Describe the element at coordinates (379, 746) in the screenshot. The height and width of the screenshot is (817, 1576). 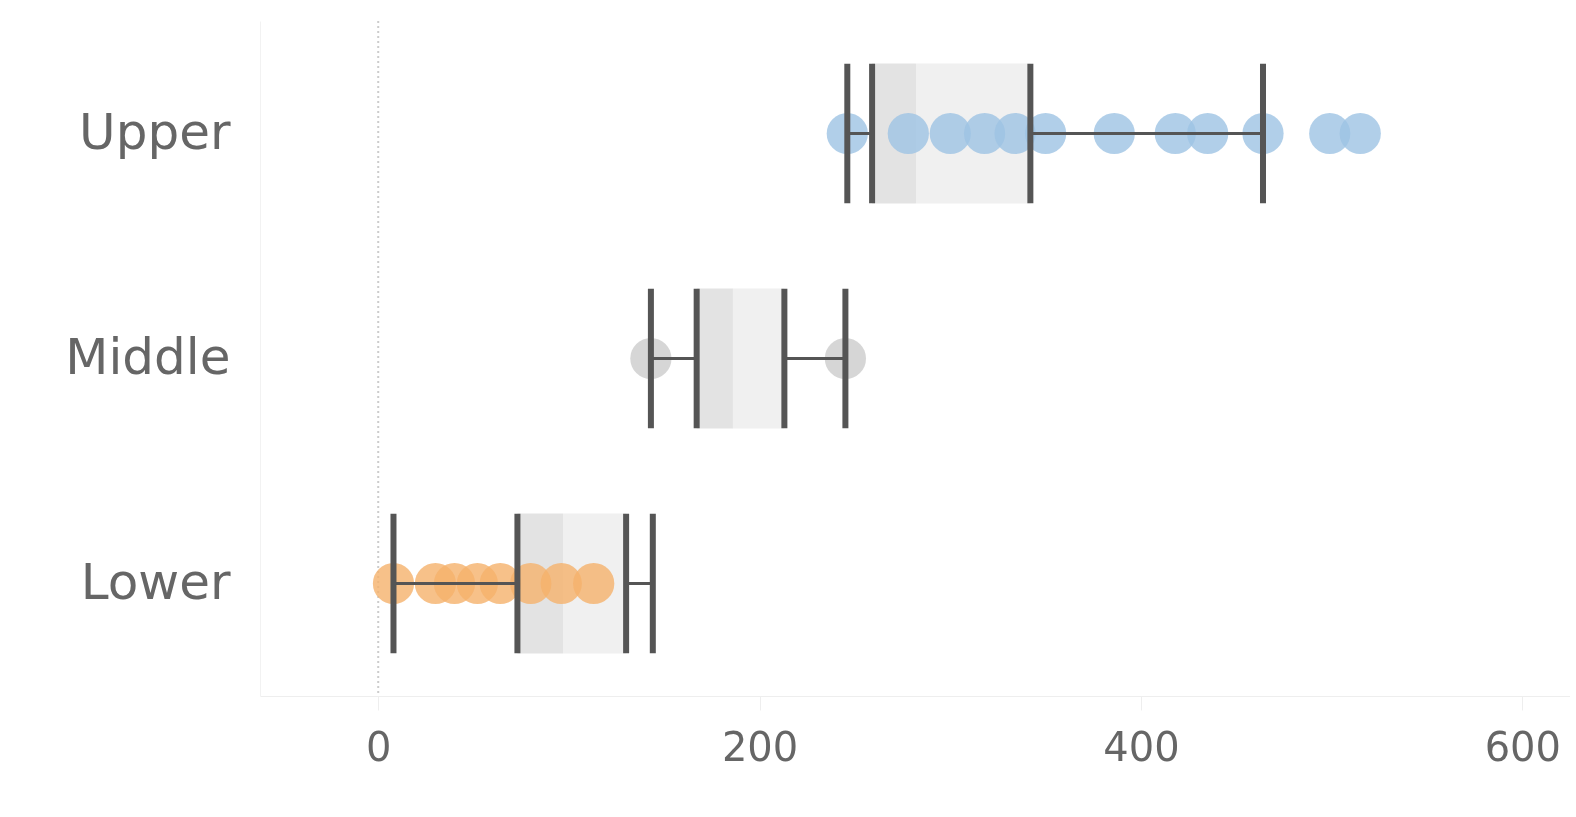
I see `x-tick-label: 0` at that location.